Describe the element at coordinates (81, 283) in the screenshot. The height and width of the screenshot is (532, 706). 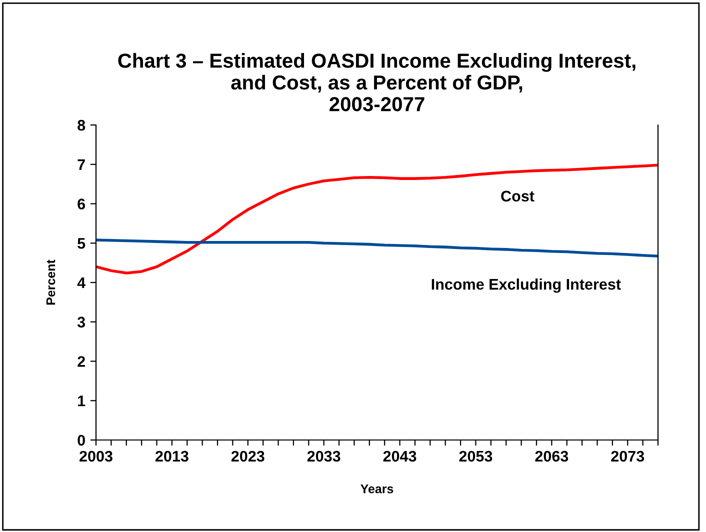
I see `y-tick-label: 4` at that location.